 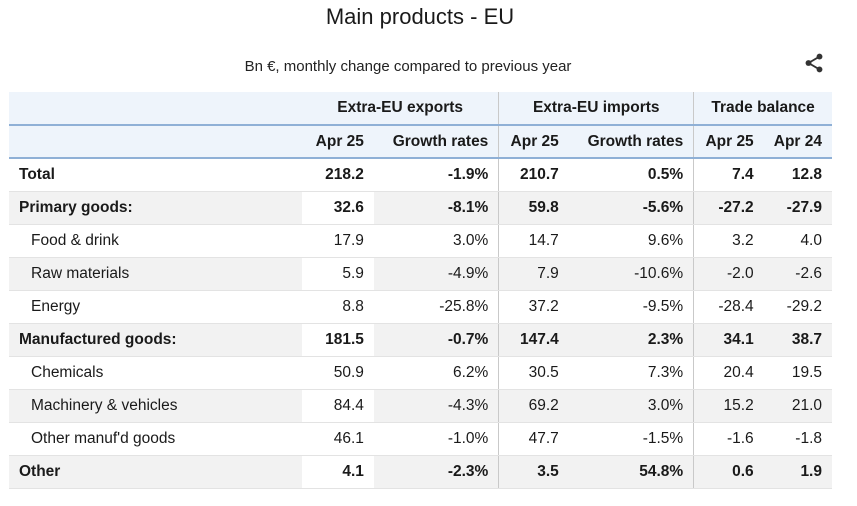 I want to click on table-cell: -29.2, so click(x=797, y=307).